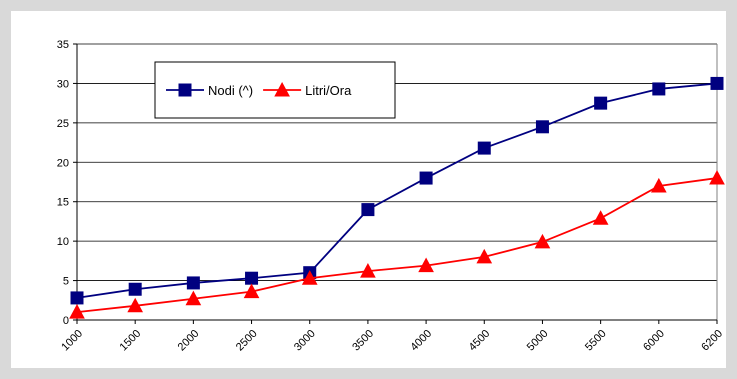 Image resolution: width=737 pixels, height=379 pixels. What do you see at coordinates (72, 341) in the screenshot?
I see `x-tick-label: 1000` at bounding box center [72, 341].